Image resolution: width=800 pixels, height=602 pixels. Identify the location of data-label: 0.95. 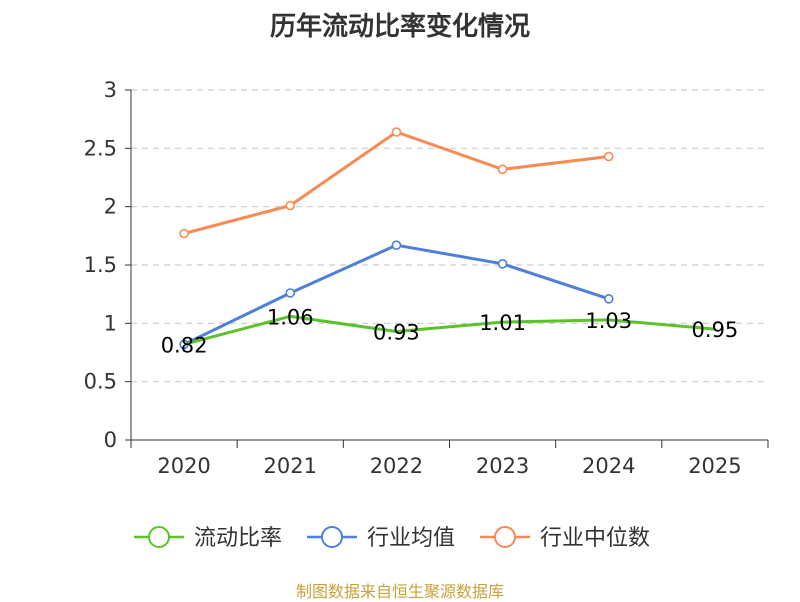
(715, 330).